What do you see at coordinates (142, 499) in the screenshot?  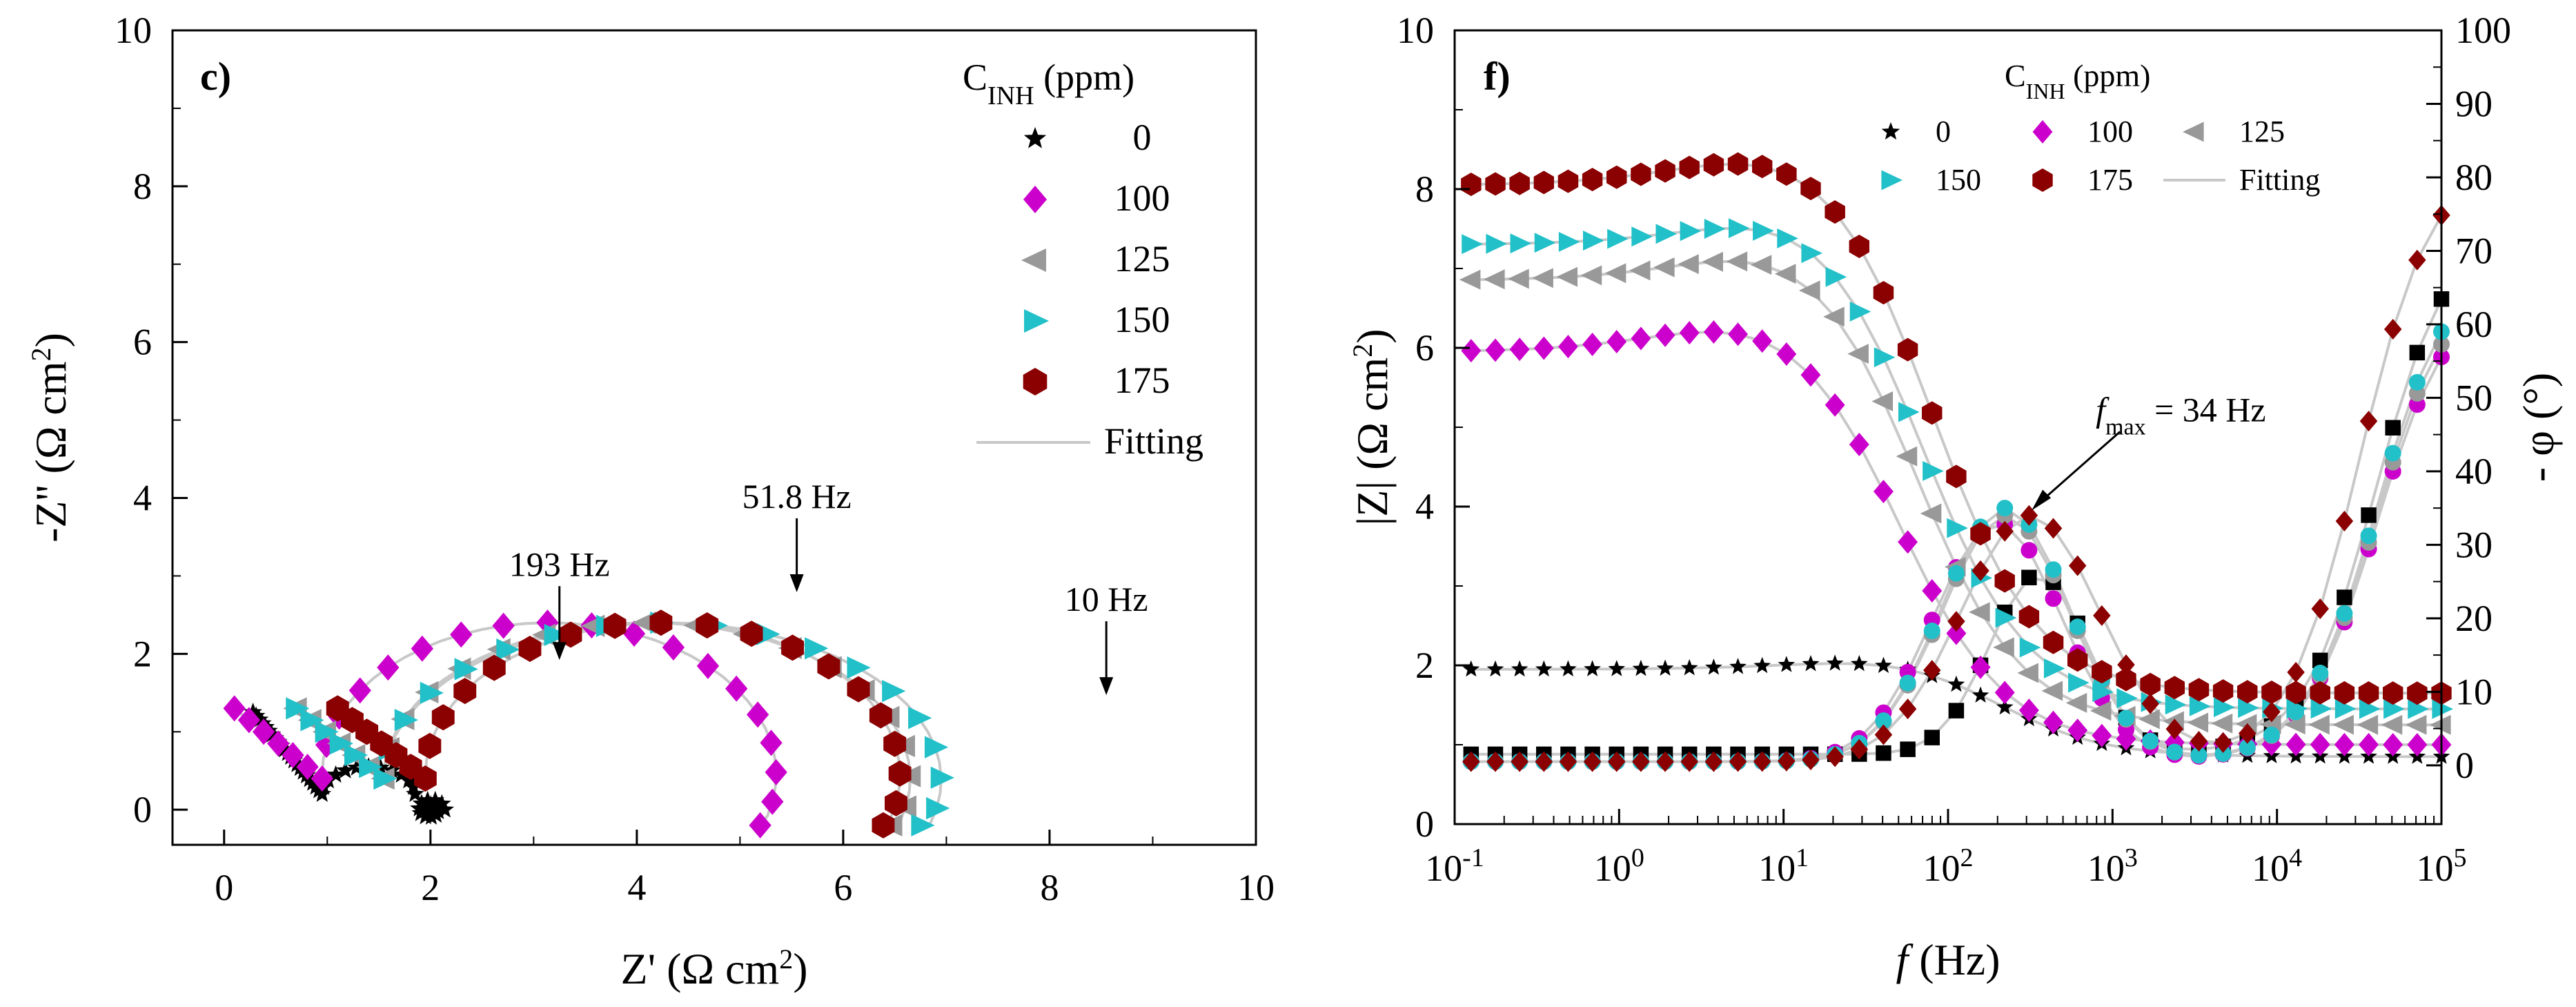 I see `nyquist-y-tick-label: 4` at bounding box center [142, 499].